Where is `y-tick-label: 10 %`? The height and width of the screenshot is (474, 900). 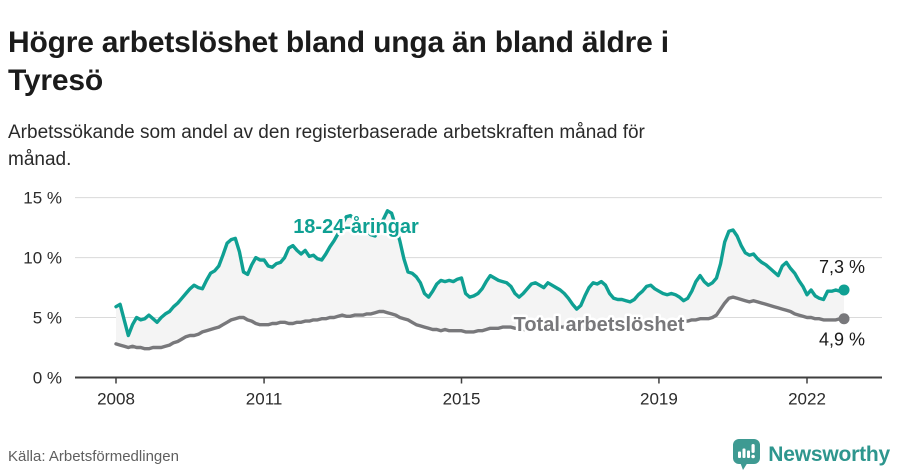 y-tick-label: 10 % is located at coordinates (42, 258).